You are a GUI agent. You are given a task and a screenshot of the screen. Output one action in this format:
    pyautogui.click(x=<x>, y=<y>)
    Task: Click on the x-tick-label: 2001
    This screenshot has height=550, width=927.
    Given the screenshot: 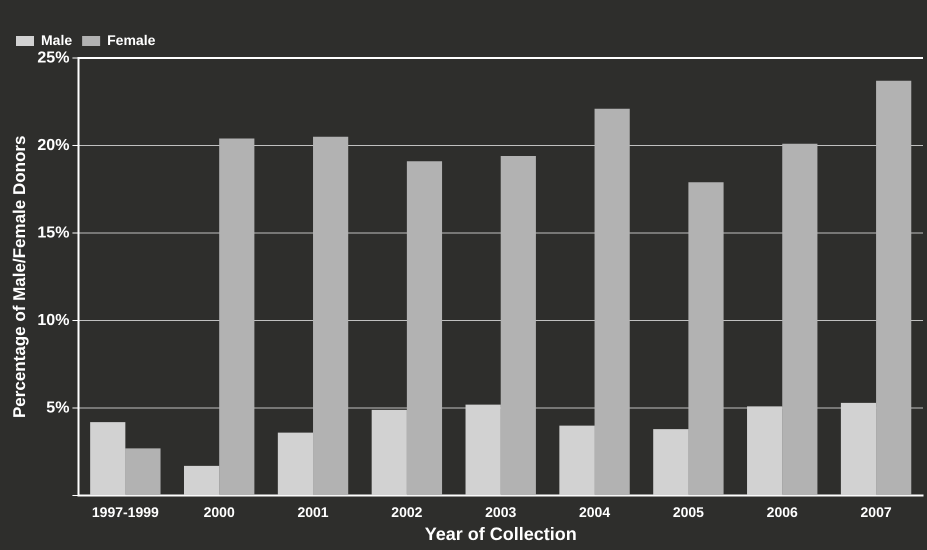 What is the action you would take?
    pyautogui.click(x=313, y=512)
    